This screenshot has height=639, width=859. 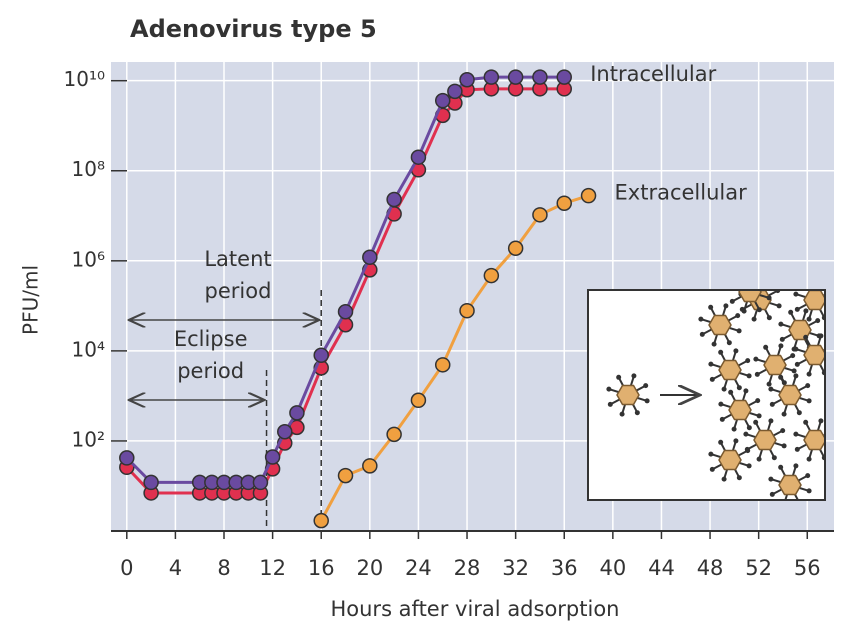 I want to click on x-tick-label: 56, so click(x=807, y=568).